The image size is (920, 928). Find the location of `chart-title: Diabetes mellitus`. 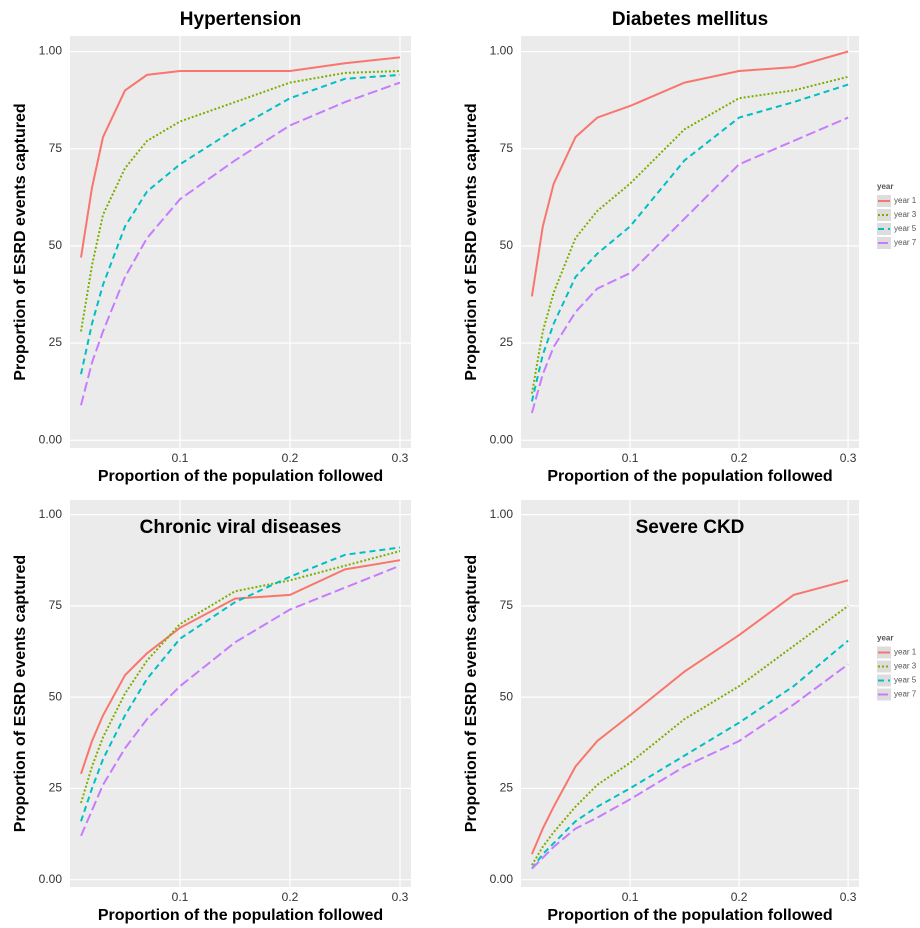

chart-title: Diabetes mellitus is located at coordinates (690, 19).